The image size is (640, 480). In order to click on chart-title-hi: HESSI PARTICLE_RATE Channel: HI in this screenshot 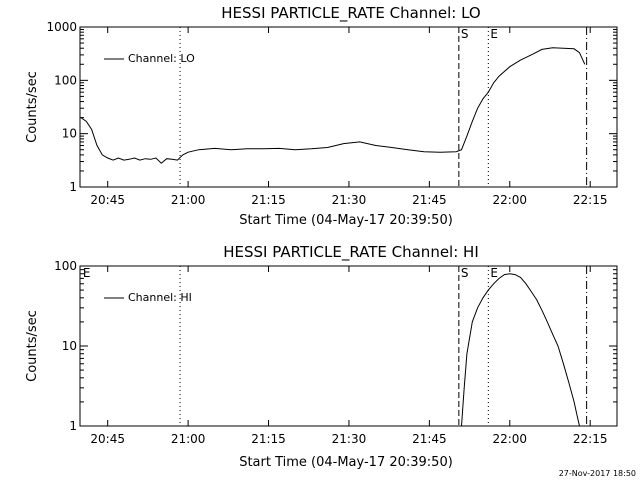, I will do `click(351, 252)`.